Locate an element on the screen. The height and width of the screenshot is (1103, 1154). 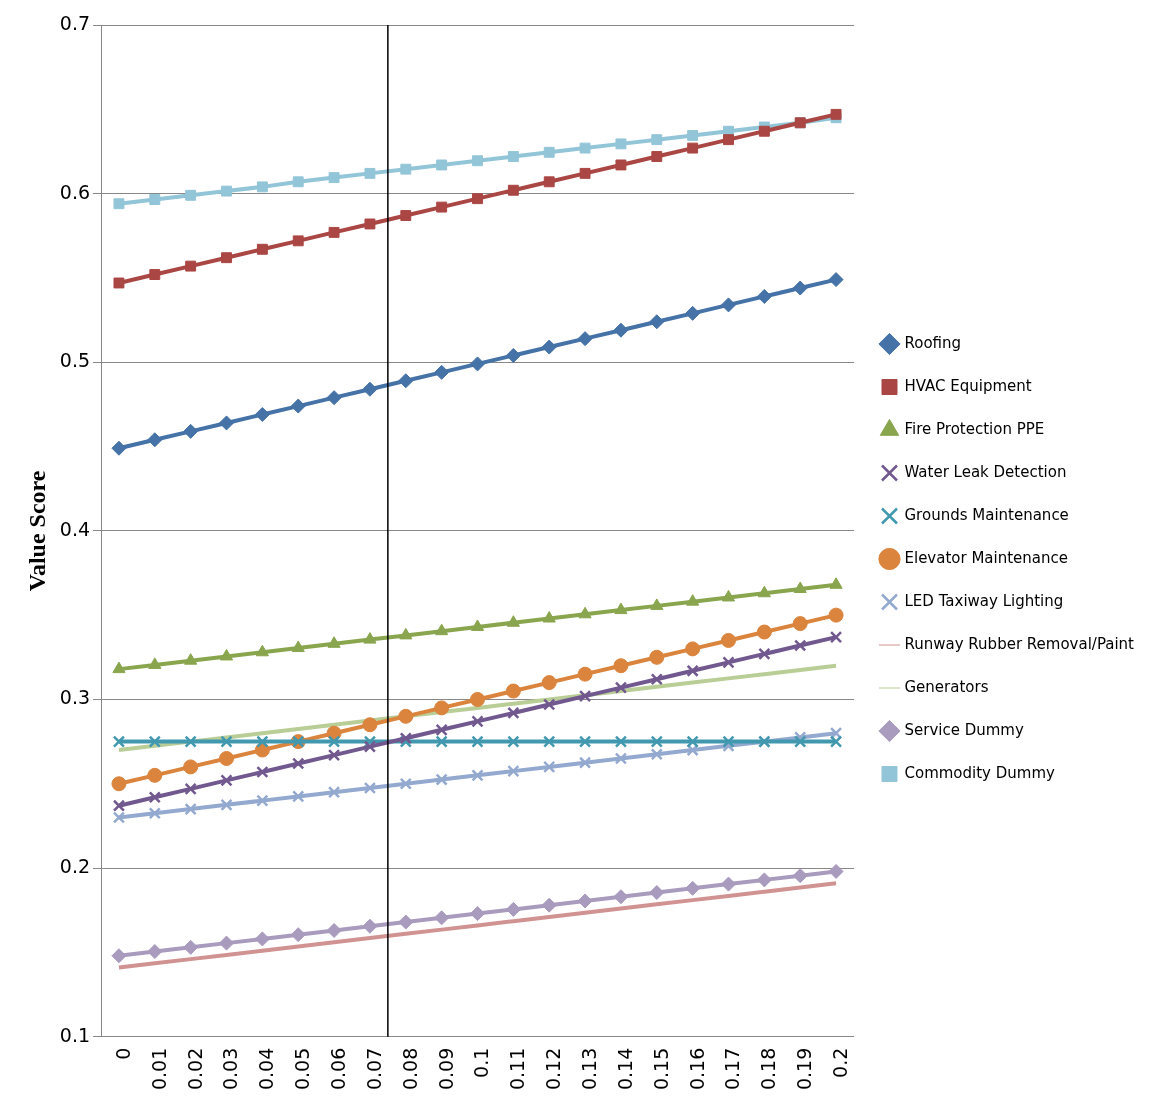
x-tick-label: 0.14 is located at coordinates (624, 1069).